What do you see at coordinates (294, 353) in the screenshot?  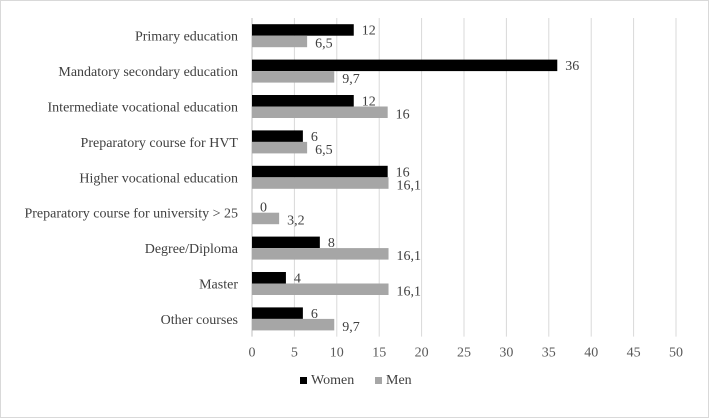 I see `x-tick-label: 5` at bounding box center [294, 353].